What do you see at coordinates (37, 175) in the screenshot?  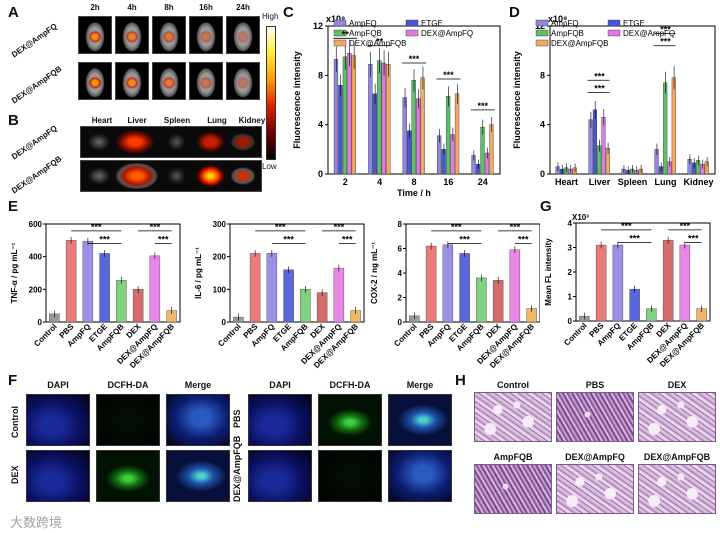 I see `row-label: DEX@AmpFQB` at bounding box center [37, 175].